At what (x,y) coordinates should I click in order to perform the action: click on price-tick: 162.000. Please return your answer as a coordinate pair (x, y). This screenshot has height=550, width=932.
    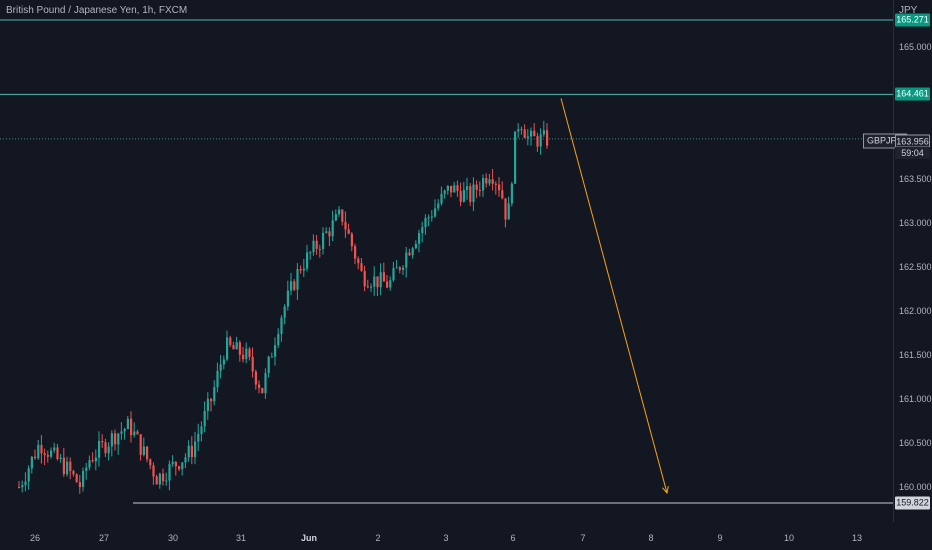
    Looking at the image, I should click on (915, 311).